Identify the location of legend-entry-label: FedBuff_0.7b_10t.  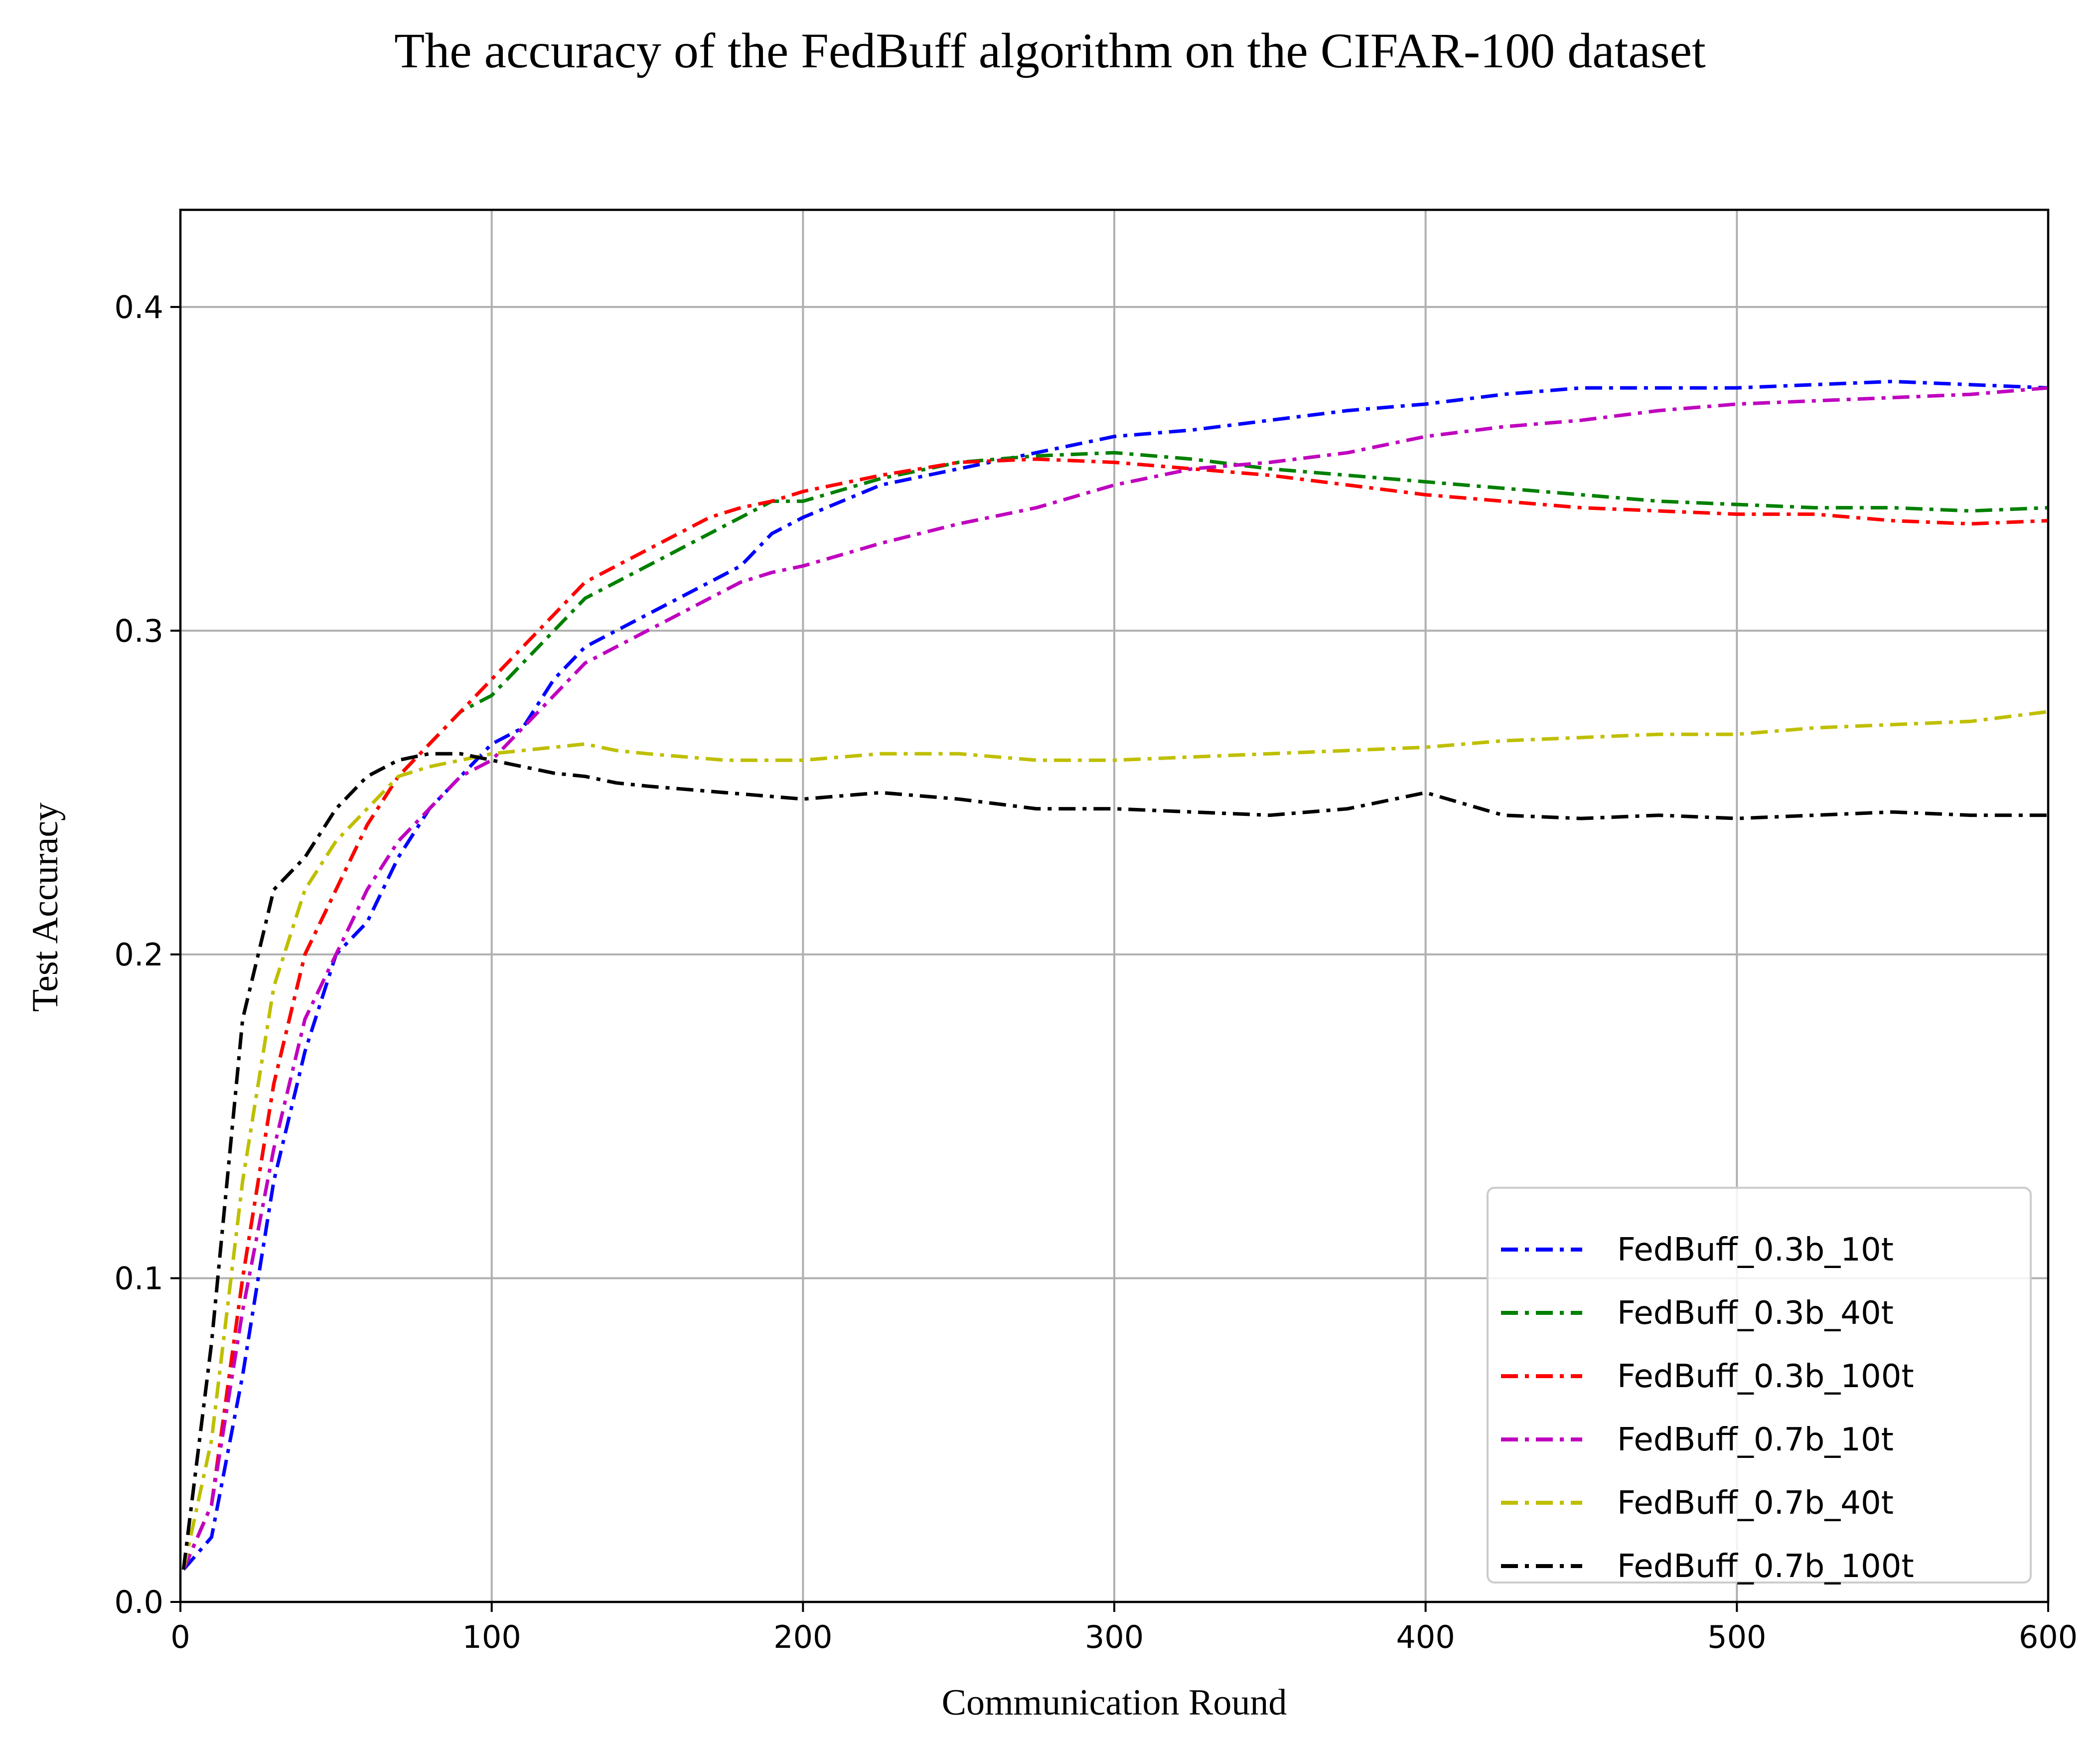
(1756, 1440).